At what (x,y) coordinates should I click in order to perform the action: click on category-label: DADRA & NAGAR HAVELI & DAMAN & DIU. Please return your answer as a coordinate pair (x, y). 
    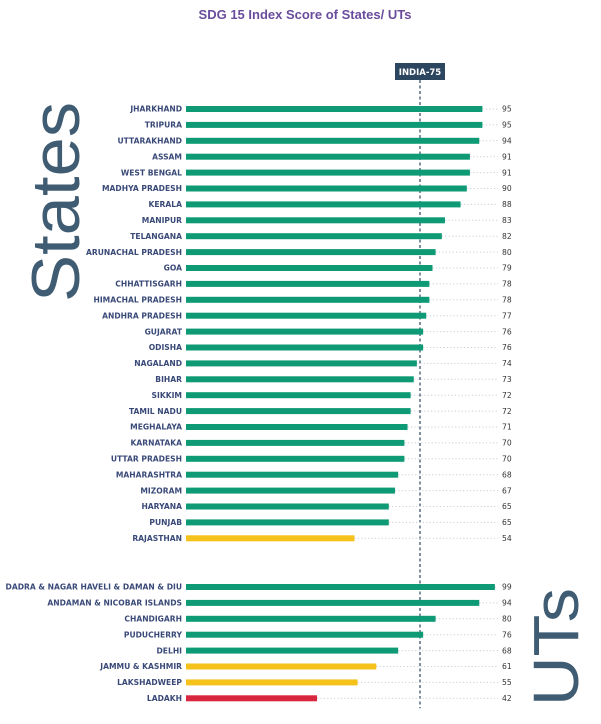
    Looking at the image, I should click on (94, 587).